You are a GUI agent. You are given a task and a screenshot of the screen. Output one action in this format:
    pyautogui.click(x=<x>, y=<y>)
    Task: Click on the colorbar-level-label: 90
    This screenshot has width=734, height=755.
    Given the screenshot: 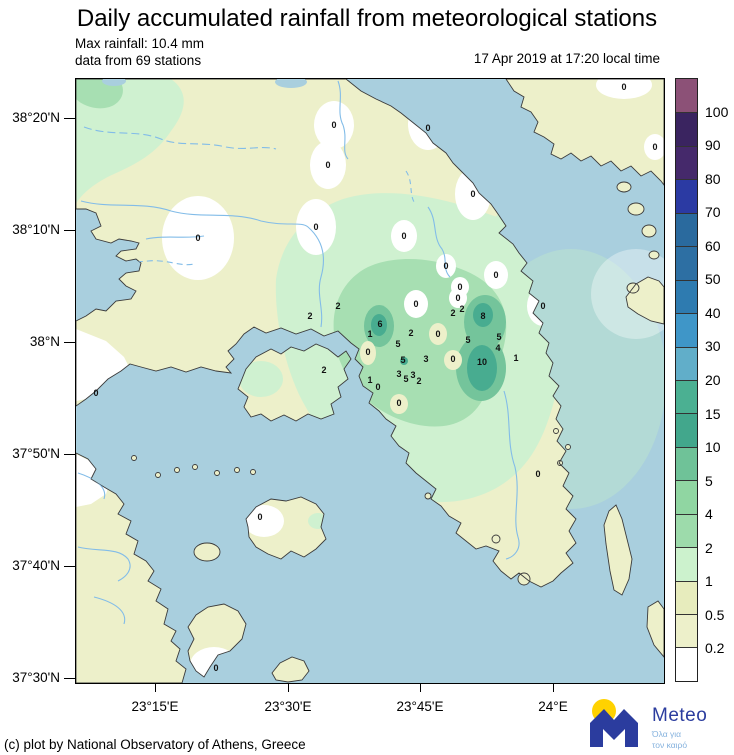 What is the action you would take?
    pyautogui.click(x=713, y=145)
    